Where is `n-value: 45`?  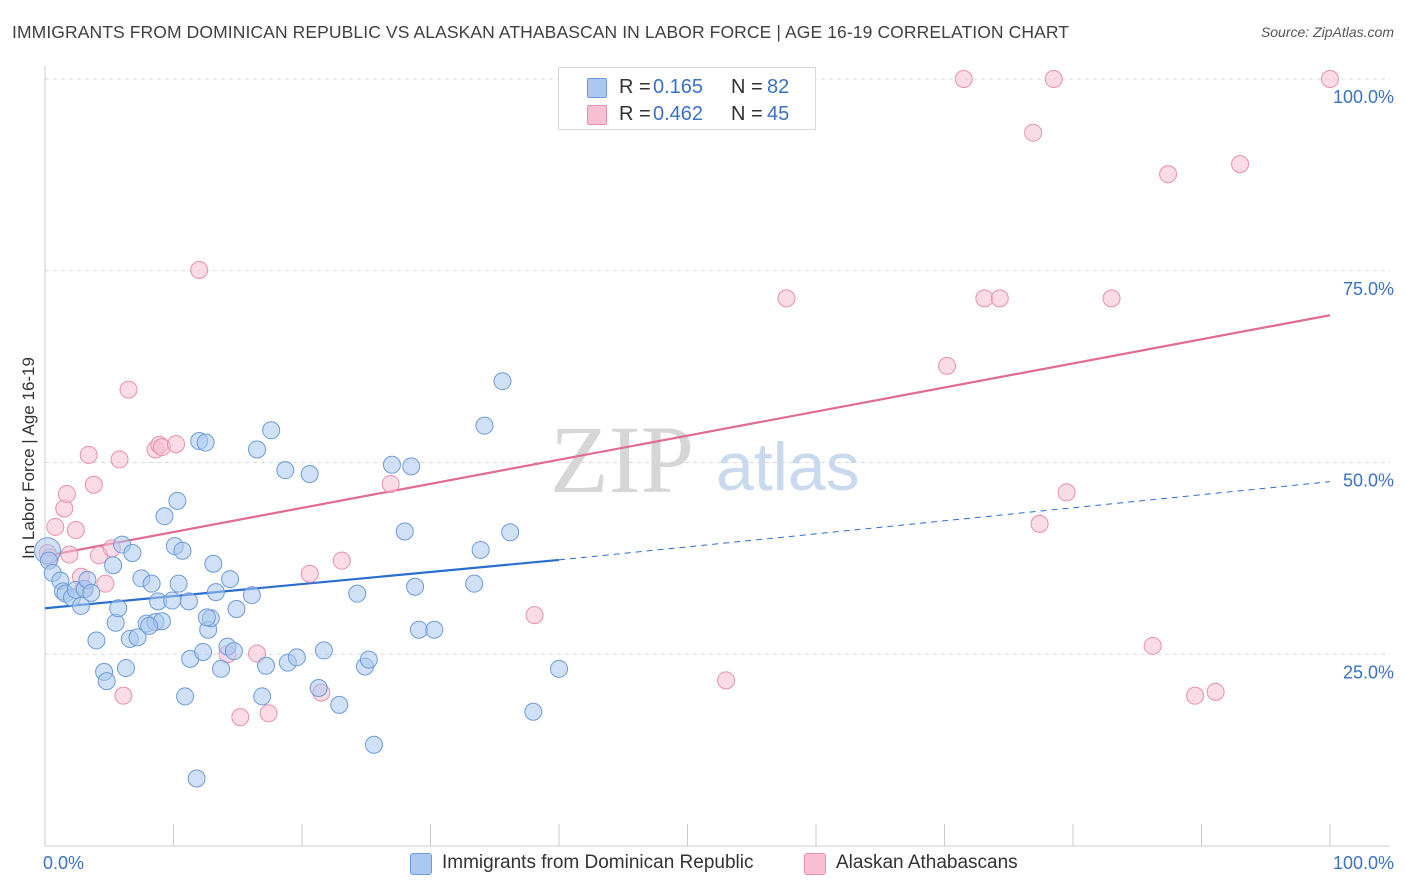
n-value: 45 is located at coordinates (778, 114).